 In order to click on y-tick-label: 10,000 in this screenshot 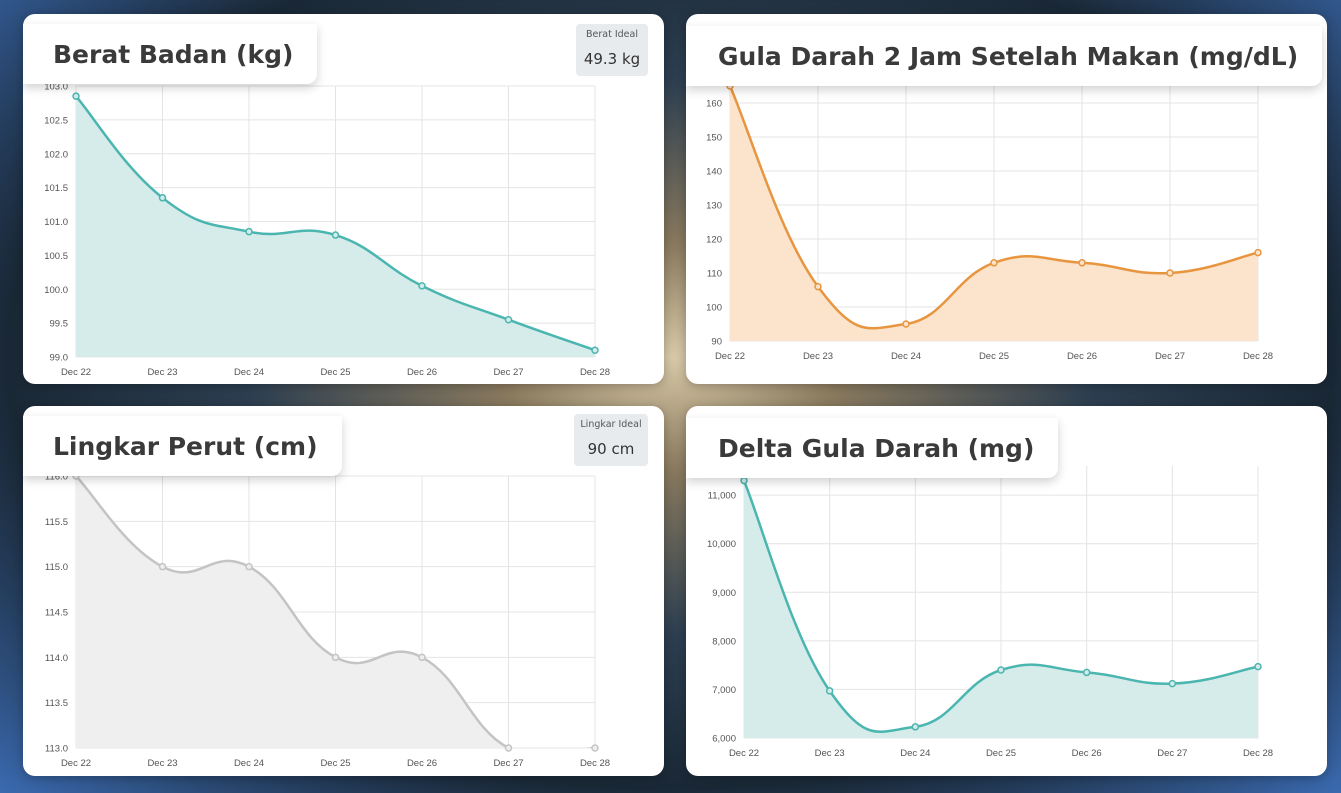, I will do `click(721, 544)`.